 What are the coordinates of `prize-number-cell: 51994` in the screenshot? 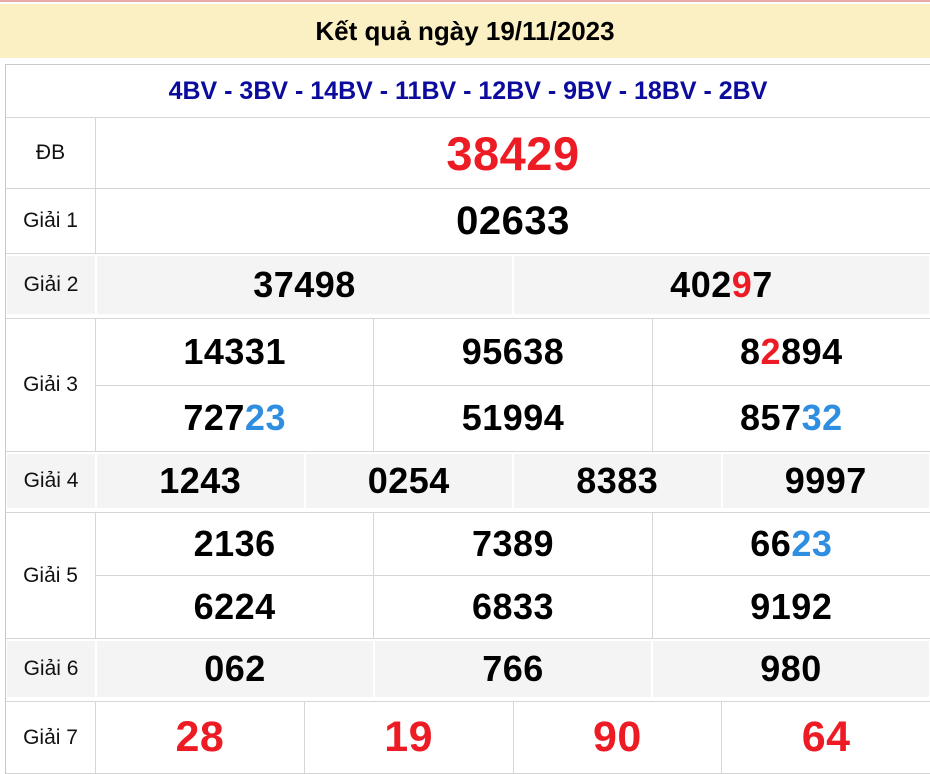 It's located at (512, 418).